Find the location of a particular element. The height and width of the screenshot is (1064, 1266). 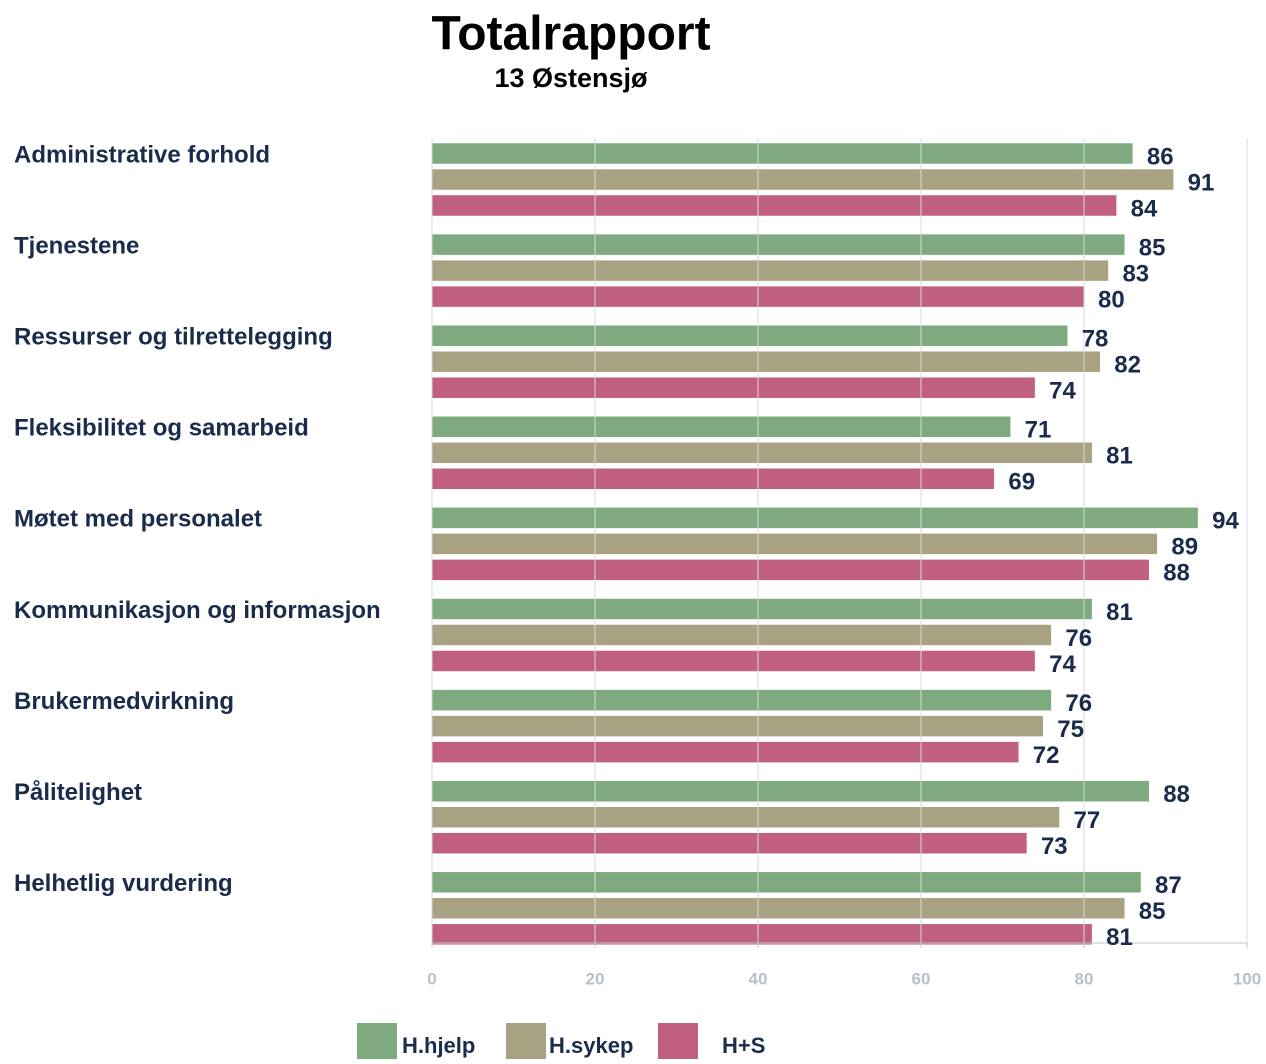

category-label: Tjenestene is located at coordinates (76, 245).